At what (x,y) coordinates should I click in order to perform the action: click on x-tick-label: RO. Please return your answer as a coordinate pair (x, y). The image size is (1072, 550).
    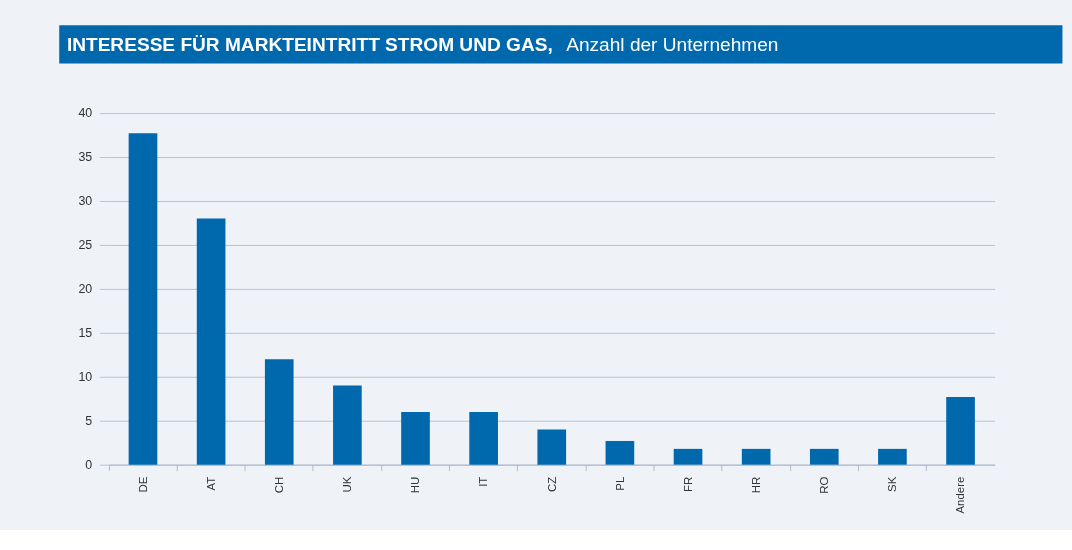
    Looking at the image, I should click on (824, 485).